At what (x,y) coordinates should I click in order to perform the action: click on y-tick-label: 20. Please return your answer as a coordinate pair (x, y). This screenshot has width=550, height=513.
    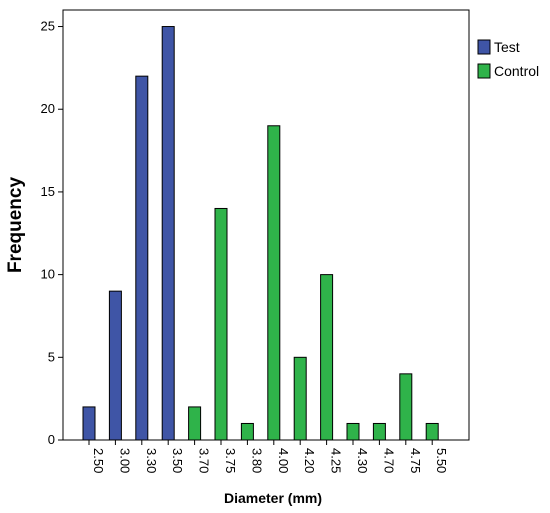
    Looking at the image, I should click on (48, 108).